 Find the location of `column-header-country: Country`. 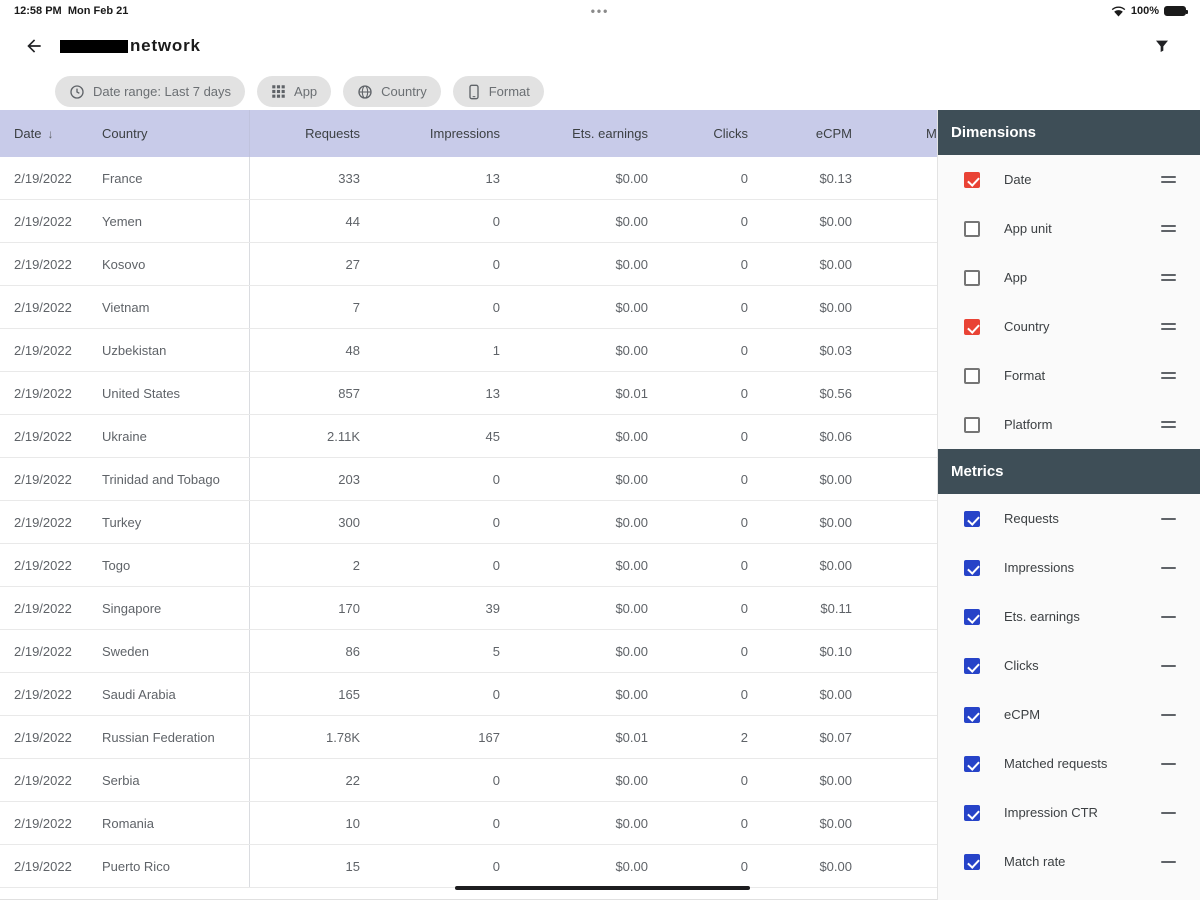

column-header-country: Country is located at coordinates (173, 133).